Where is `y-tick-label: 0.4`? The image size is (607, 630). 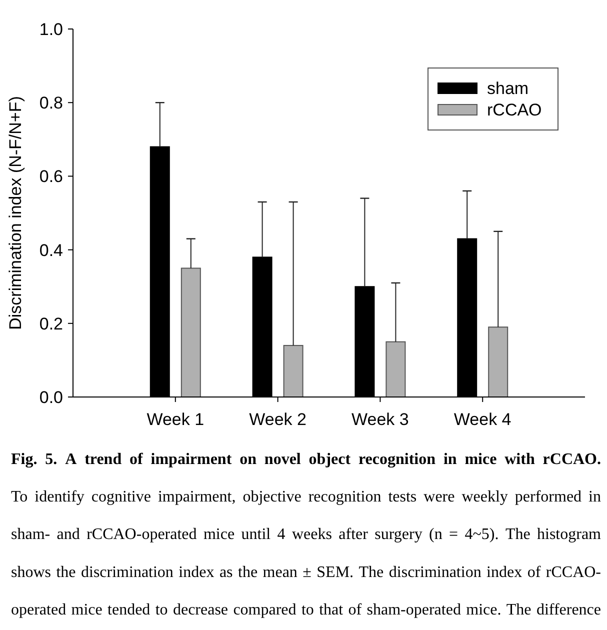 y-tick-label: 0.4 is located at coordinates (51, 250).